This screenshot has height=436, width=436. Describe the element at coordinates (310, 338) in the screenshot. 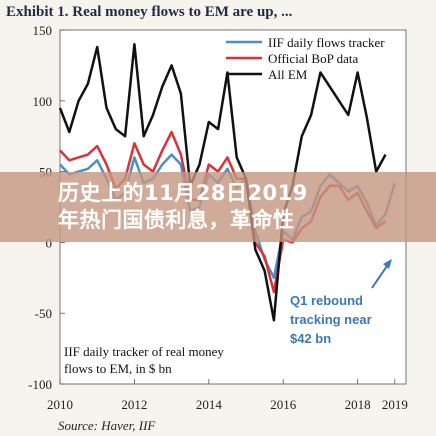

I see `rebound-line-3: $42 bn` at that location.